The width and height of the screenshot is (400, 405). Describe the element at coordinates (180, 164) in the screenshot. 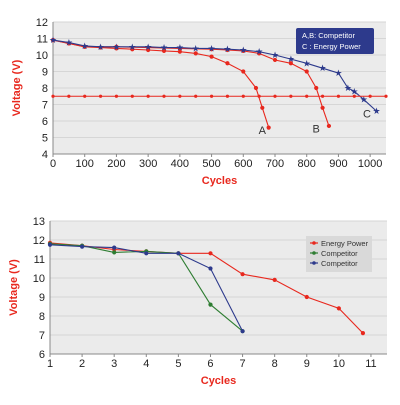

I see `x-tick-label: 400` at that location.